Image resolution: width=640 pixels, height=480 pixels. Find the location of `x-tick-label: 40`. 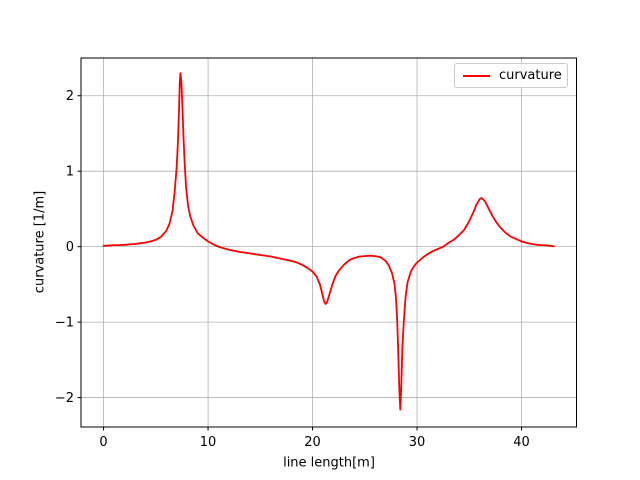

x-tick-label: 40 is located at coordinates (521, 442).